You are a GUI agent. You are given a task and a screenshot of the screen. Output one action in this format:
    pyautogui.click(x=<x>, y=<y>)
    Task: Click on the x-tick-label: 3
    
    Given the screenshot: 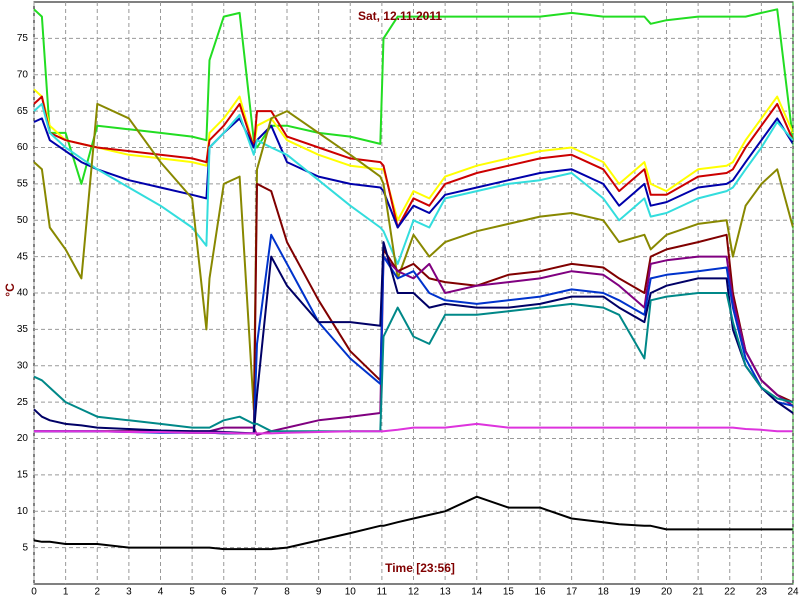 What is the action you would take?
    pyautogui.click(x=129, y=592)
    